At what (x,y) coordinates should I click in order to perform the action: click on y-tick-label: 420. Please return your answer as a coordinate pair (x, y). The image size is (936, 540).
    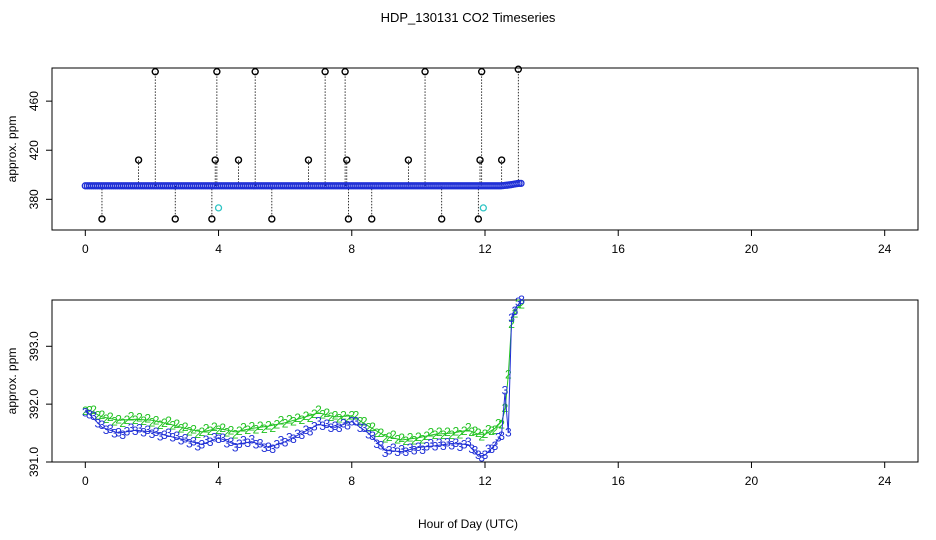
    Looking at the image, I should click on (34, 150).